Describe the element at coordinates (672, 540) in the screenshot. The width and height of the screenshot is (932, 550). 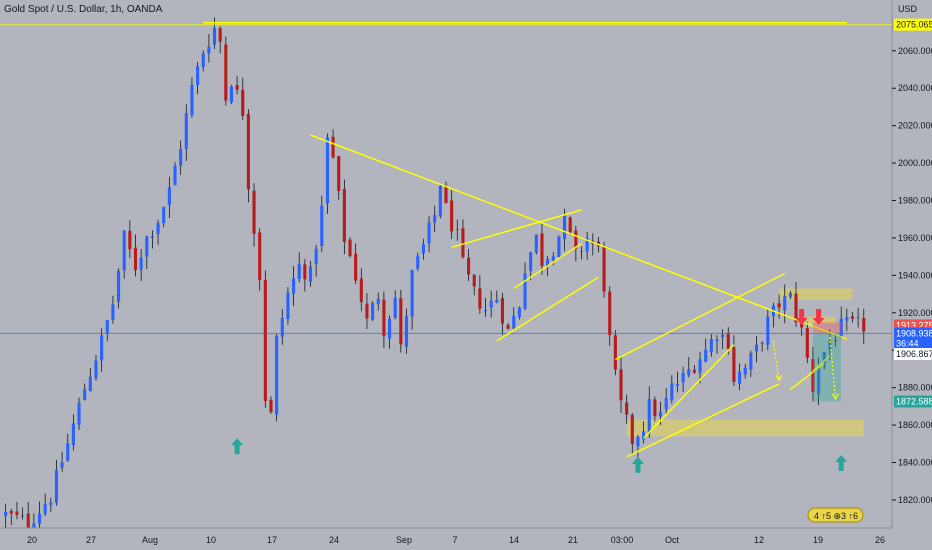
I see `x-tick-label: Oct` at that location.